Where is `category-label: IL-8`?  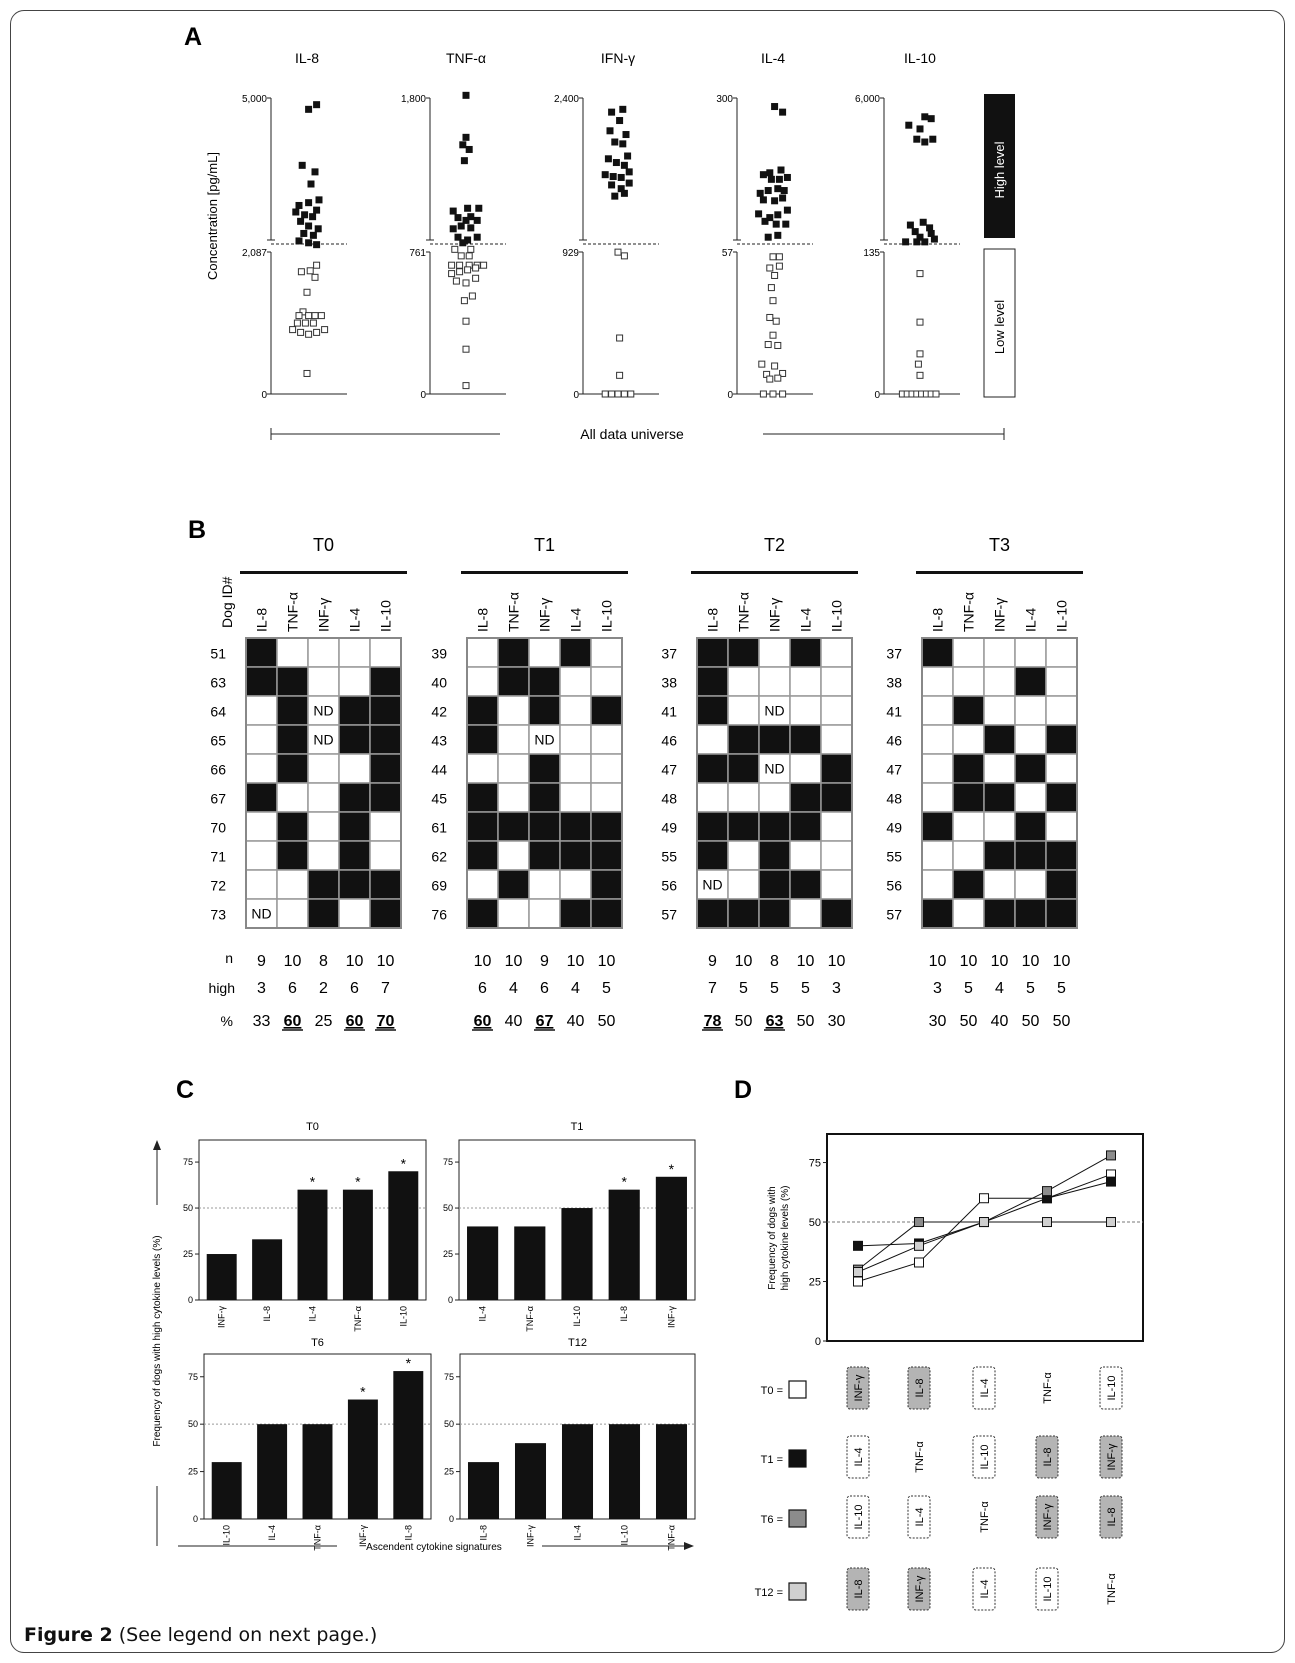 category-label: IL-8 is located at coordinates (408, 1533).